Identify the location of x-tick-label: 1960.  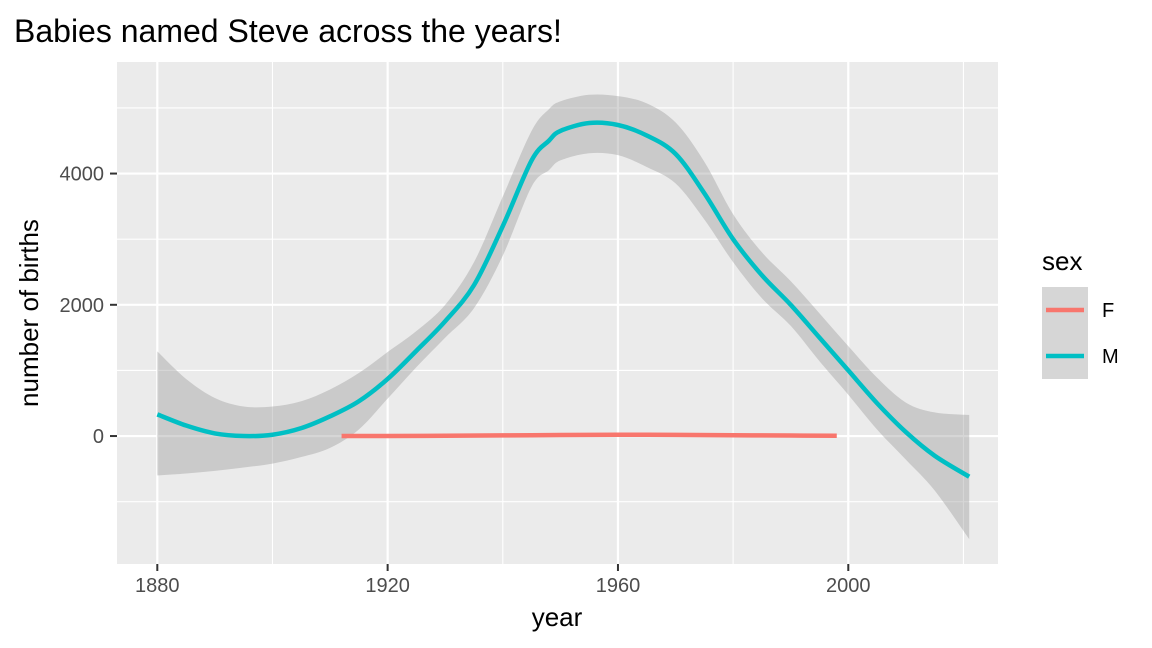
(618, 586).